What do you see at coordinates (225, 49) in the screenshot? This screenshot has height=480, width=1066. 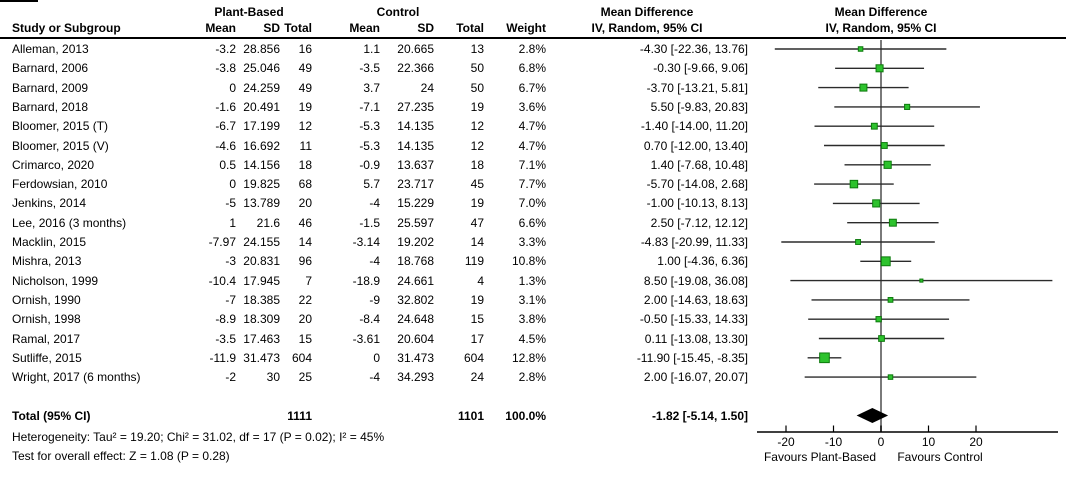 I see `plant-mean-cell: -3.2` at bounding box center [225, 49].